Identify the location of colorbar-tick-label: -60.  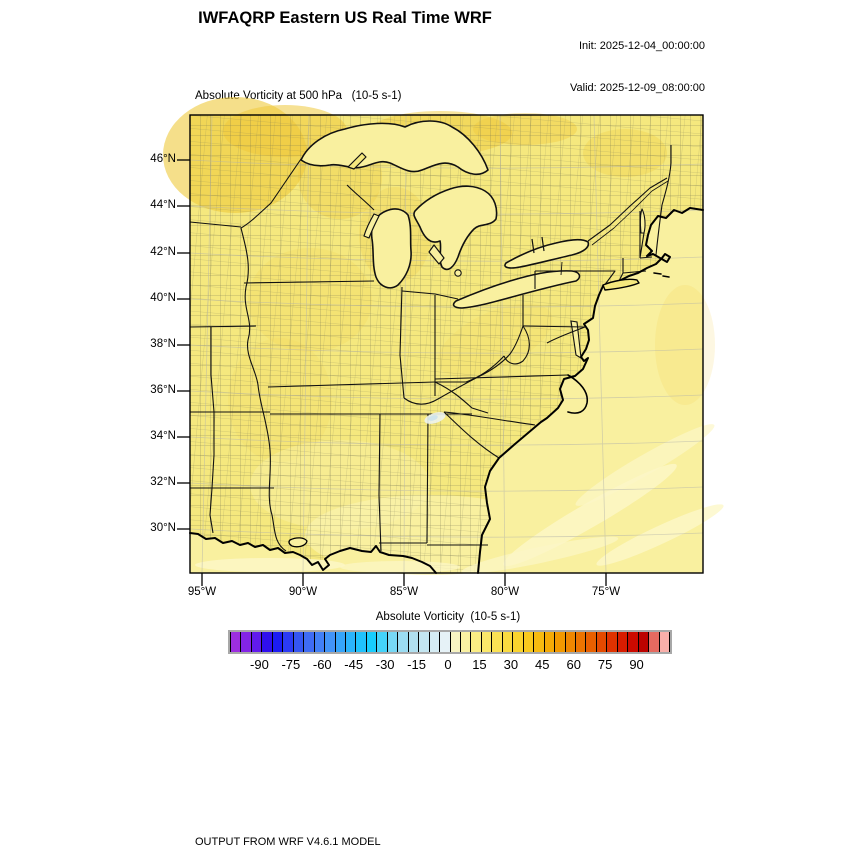
(322, 664).